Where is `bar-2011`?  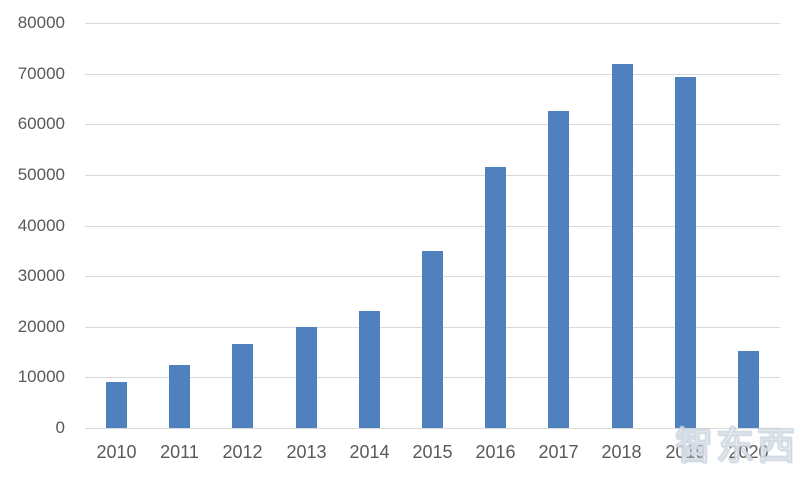
bar-2011 is located at coordinates (179, 396).